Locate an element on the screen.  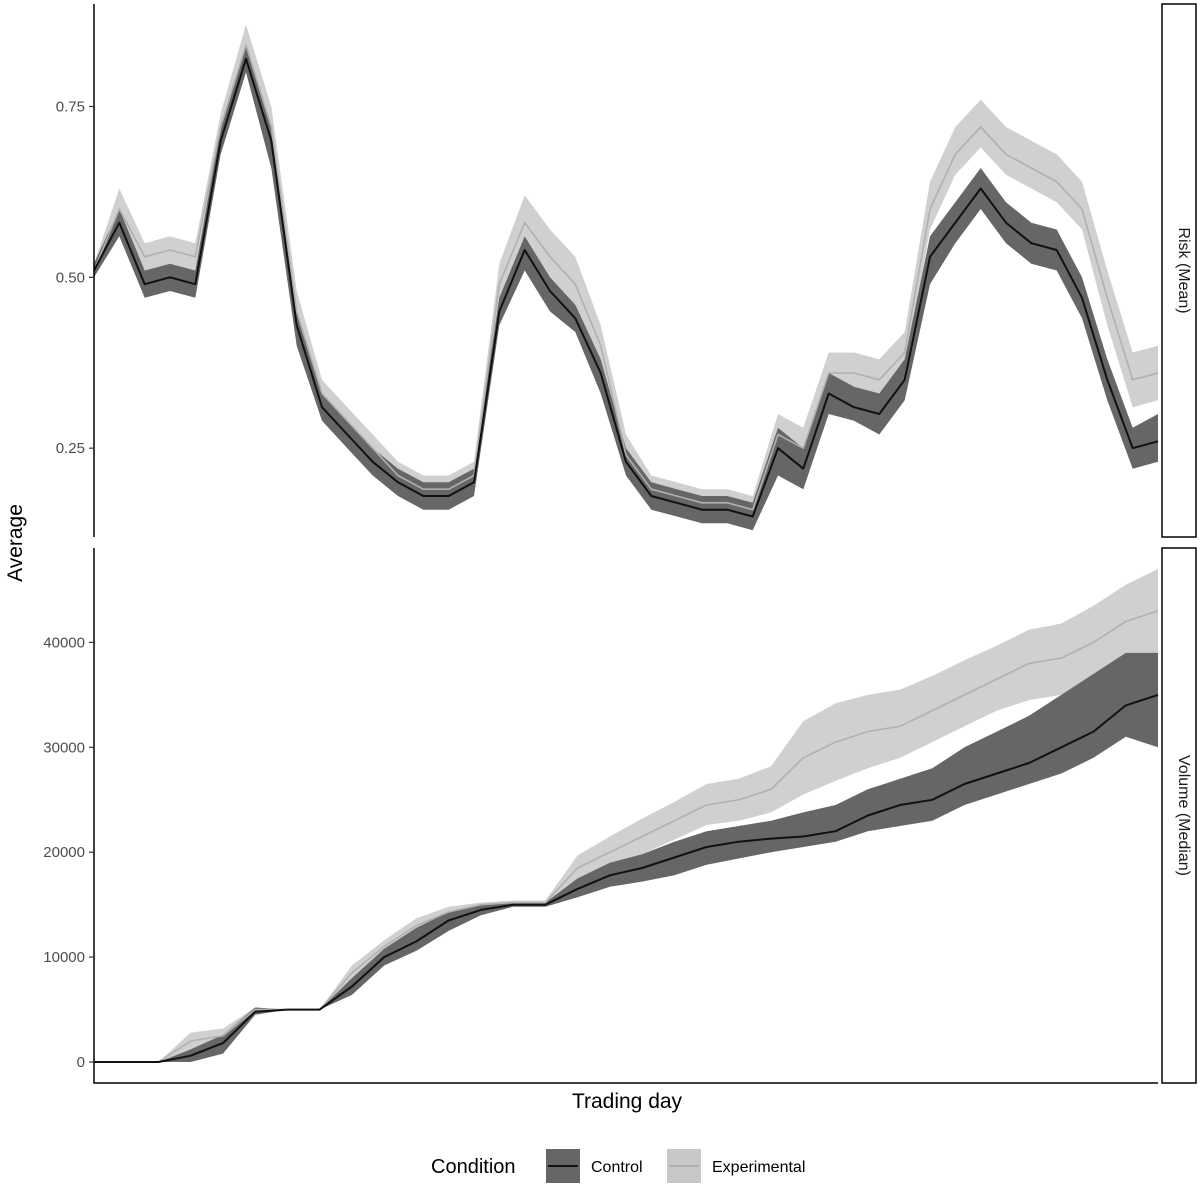
strip-volume-label: Volume (Median) is located at coordinates (1183, 815).